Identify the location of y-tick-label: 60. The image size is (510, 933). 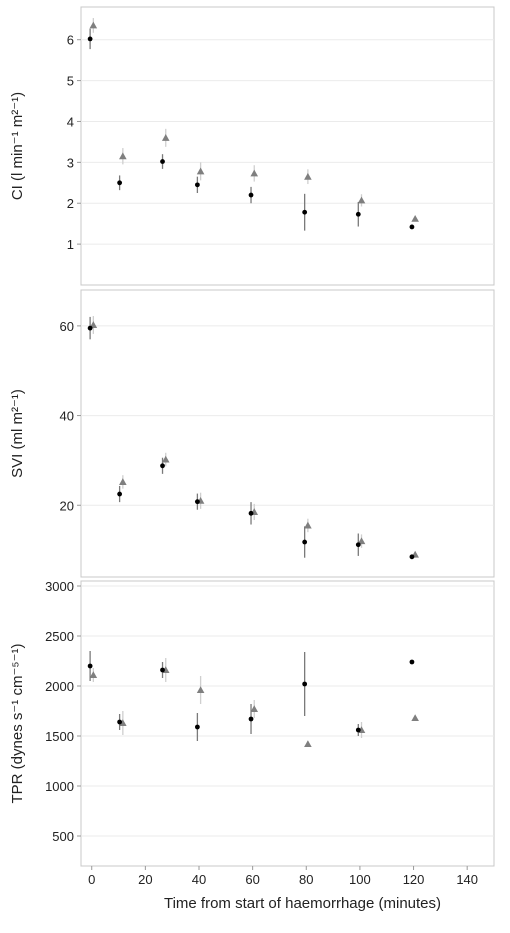
(67, 326).